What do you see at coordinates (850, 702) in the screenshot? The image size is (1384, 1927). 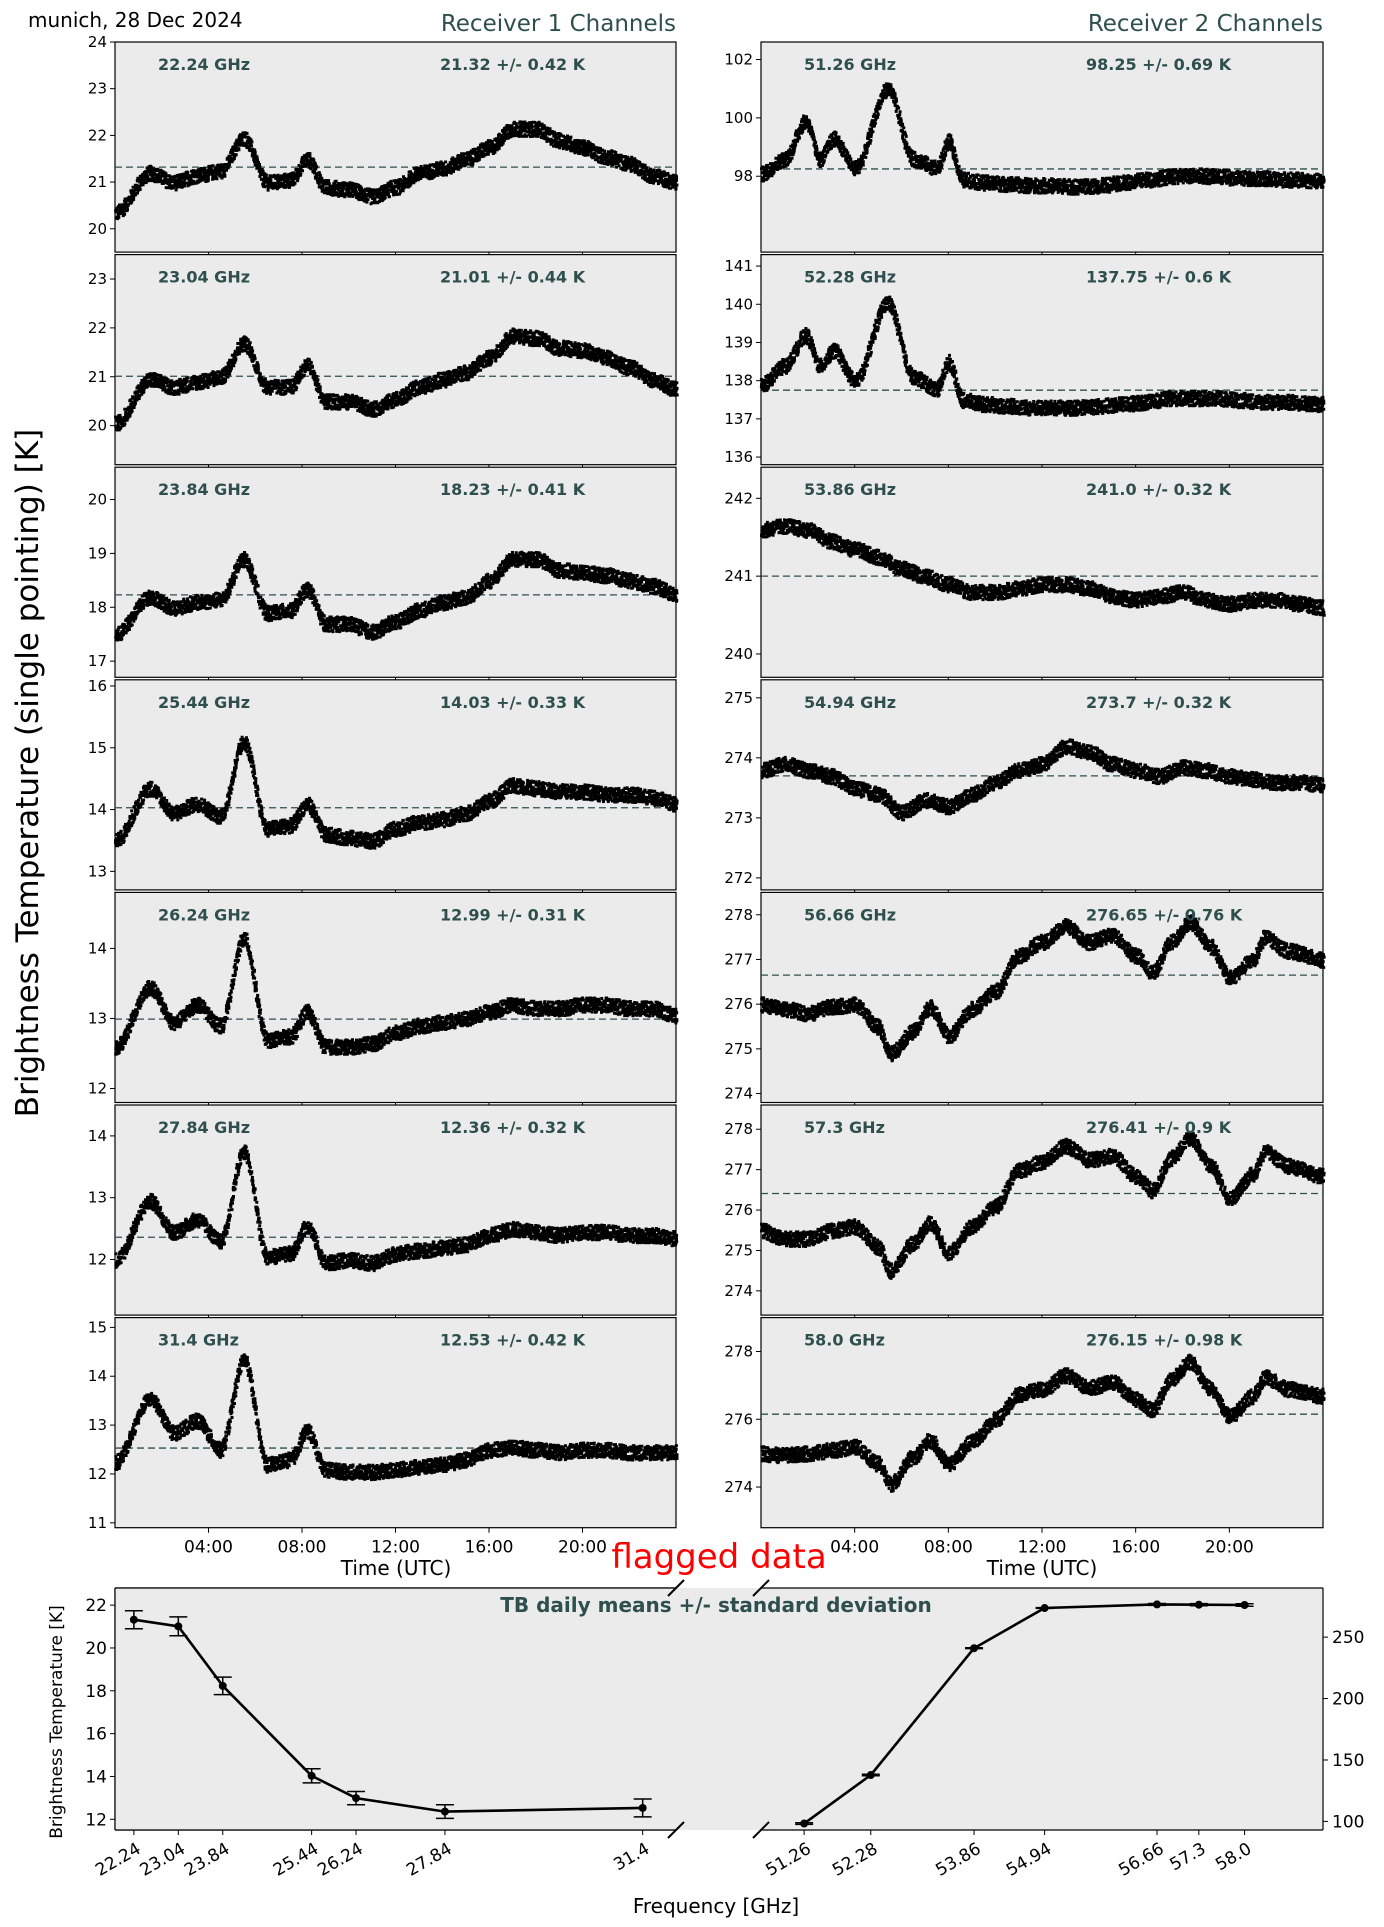 I see `channel-frequency-label: 54.94 GHz` at bounding box center [850, 702].